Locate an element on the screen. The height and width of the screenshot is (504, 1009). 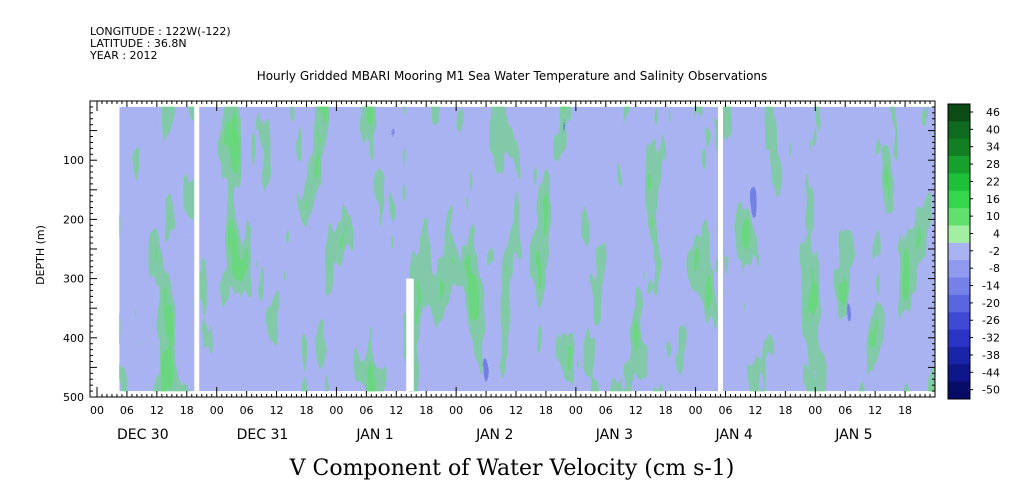
y-tick-label: 100 is located at coordinates (73, 160).